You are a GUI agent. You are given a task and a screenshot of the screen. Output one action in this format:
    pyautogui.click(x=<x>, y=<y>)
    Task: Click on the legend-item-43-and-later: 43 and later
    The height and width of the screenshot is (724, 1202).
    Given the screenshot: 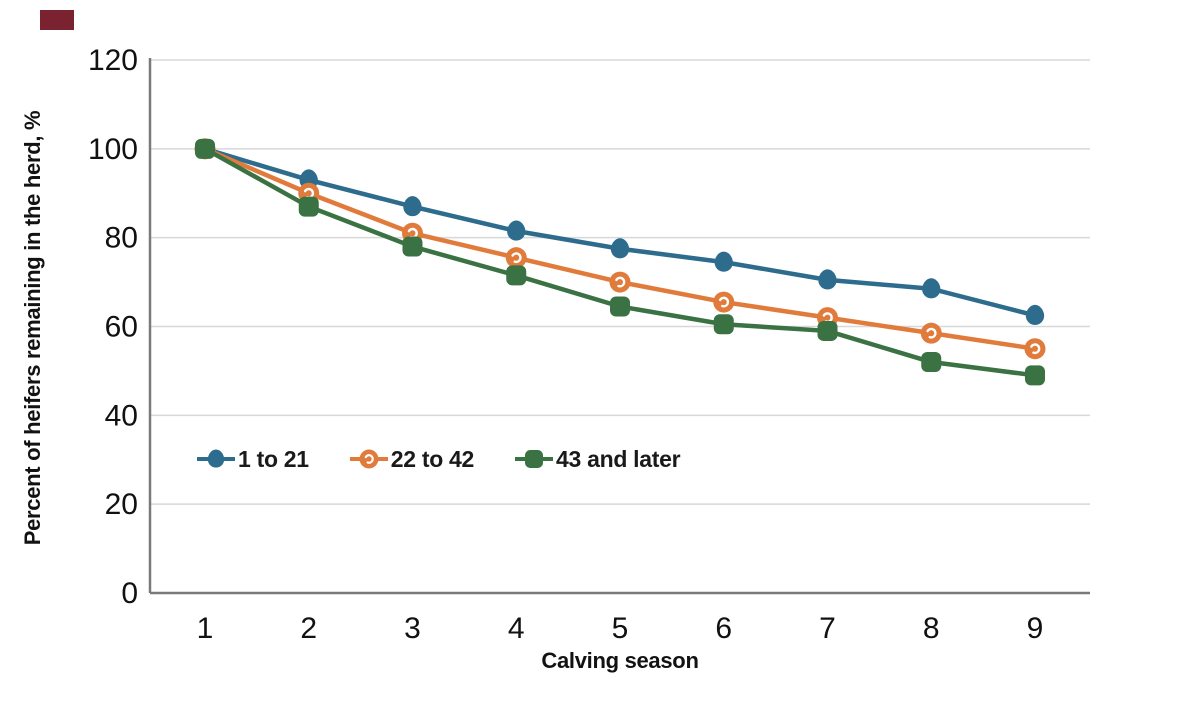 What is the action you would take?
    pyautogui.click(x=597, y=459)
    